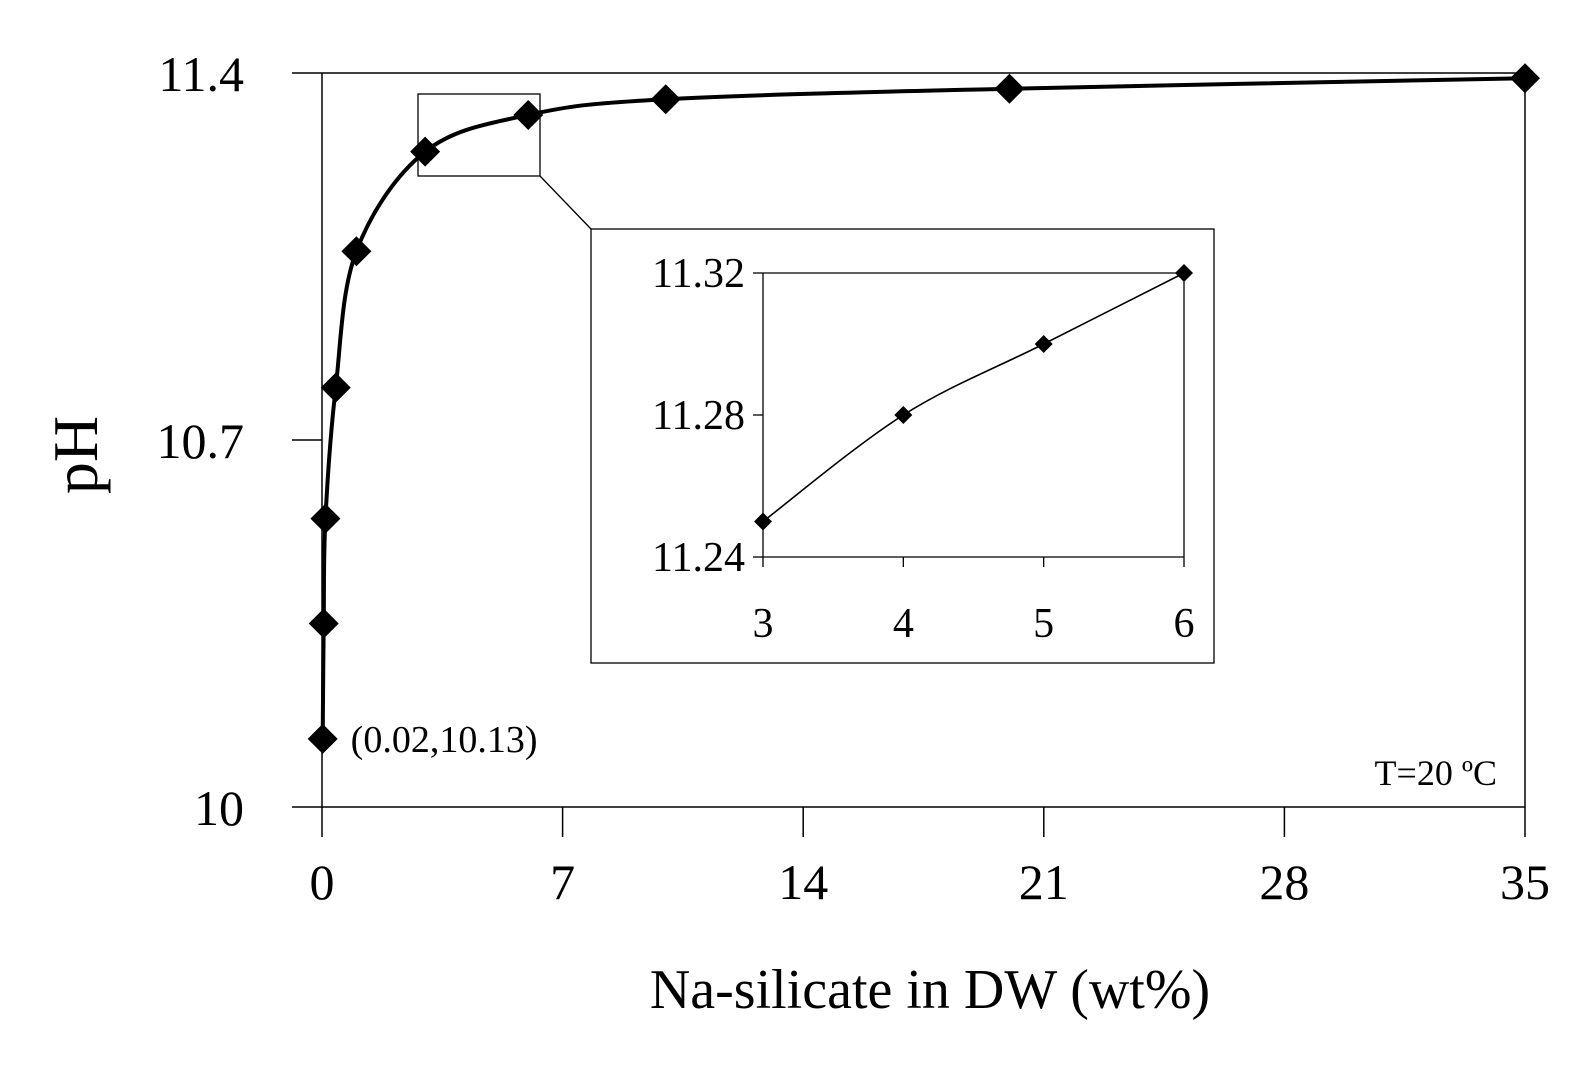 This screenshot has width=1595, height=1069. What do you see at coordinates (1184, 624) in the screenshot?
I see `inset-x-tick-label: 6` at bounding box center [1184, 624].